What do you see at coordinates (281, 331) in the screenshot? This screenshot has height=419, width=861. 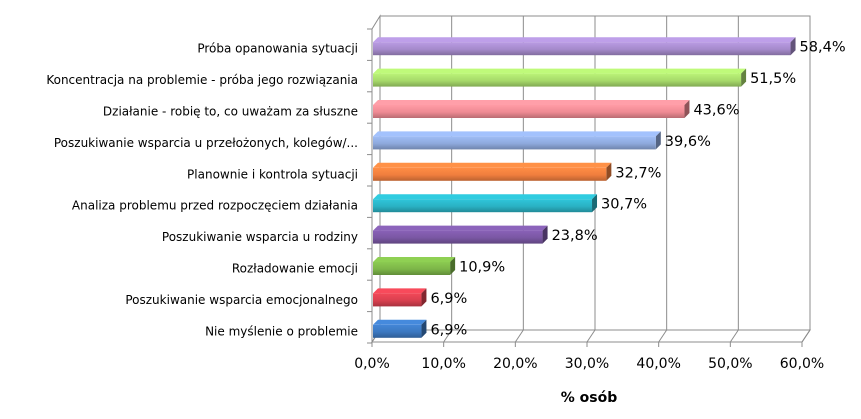 I see `category-label: Nie myślenie o problemie` at bounding box center [281, 331].